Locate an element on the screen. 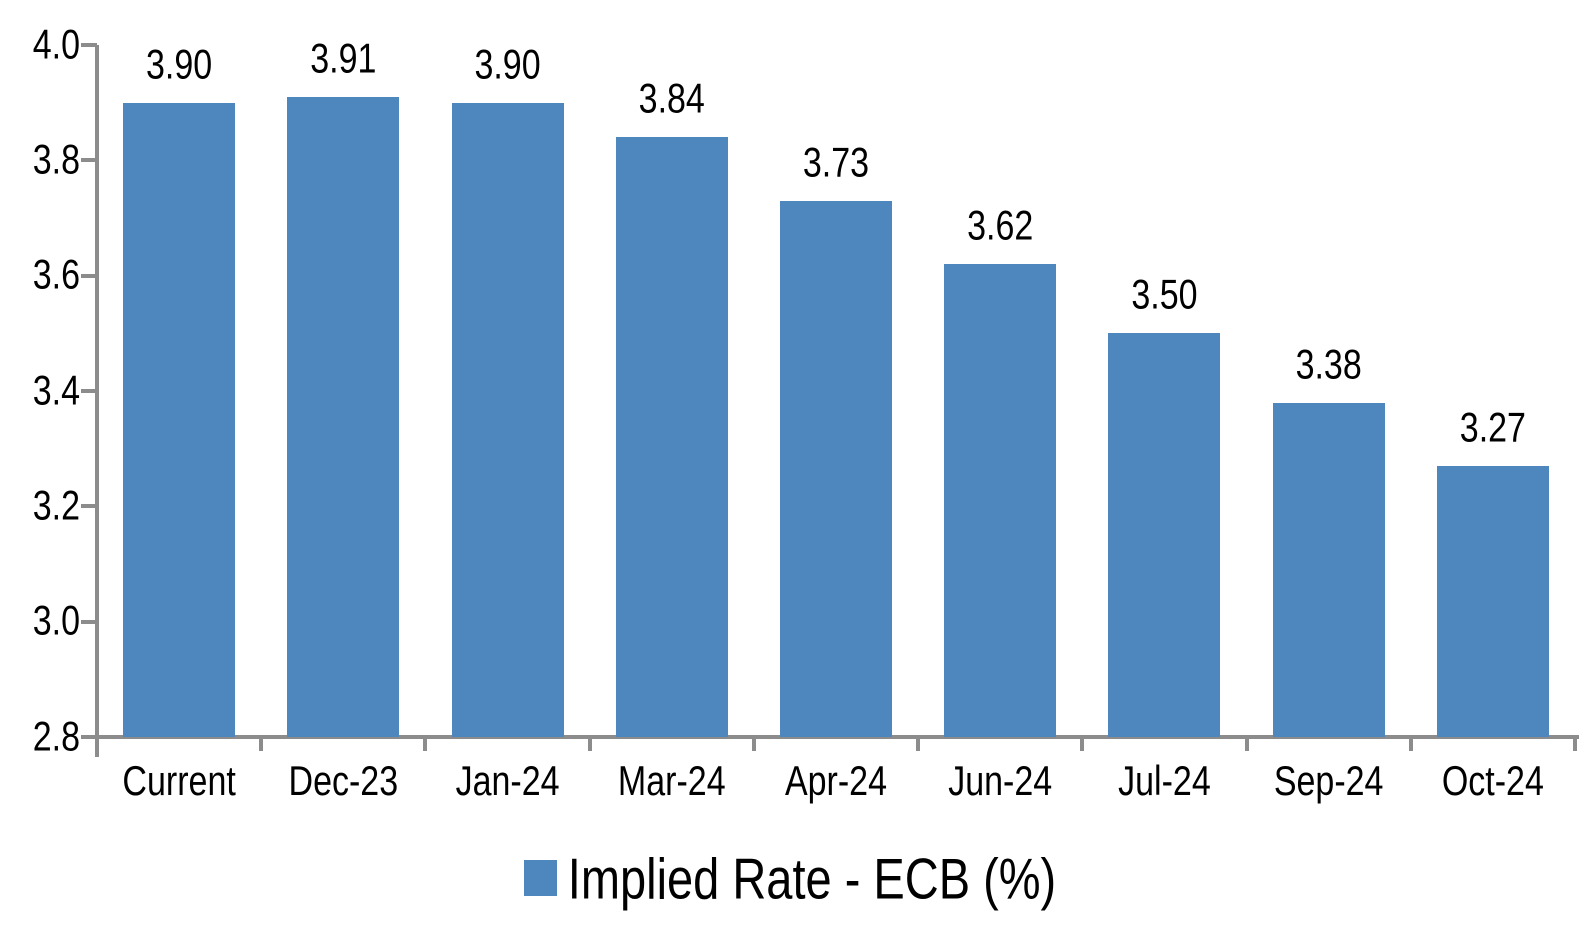  bar-group: 3.84 Mar-24 is located at coordinates (672, 423).